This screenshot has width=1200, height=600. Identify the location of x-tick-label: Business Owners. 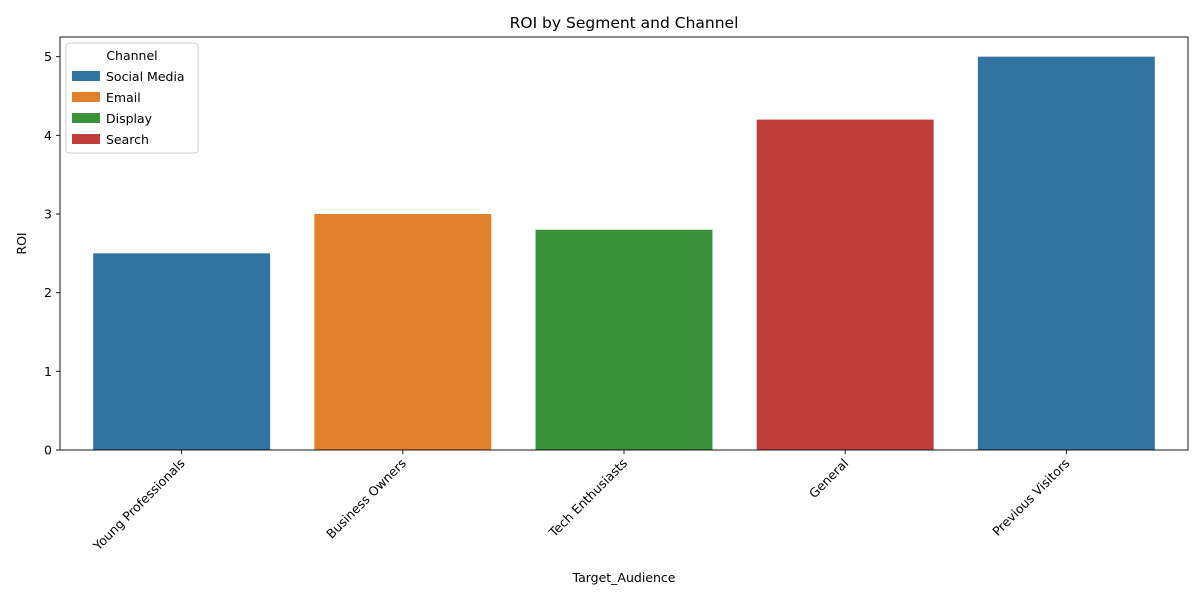
(366, 499).